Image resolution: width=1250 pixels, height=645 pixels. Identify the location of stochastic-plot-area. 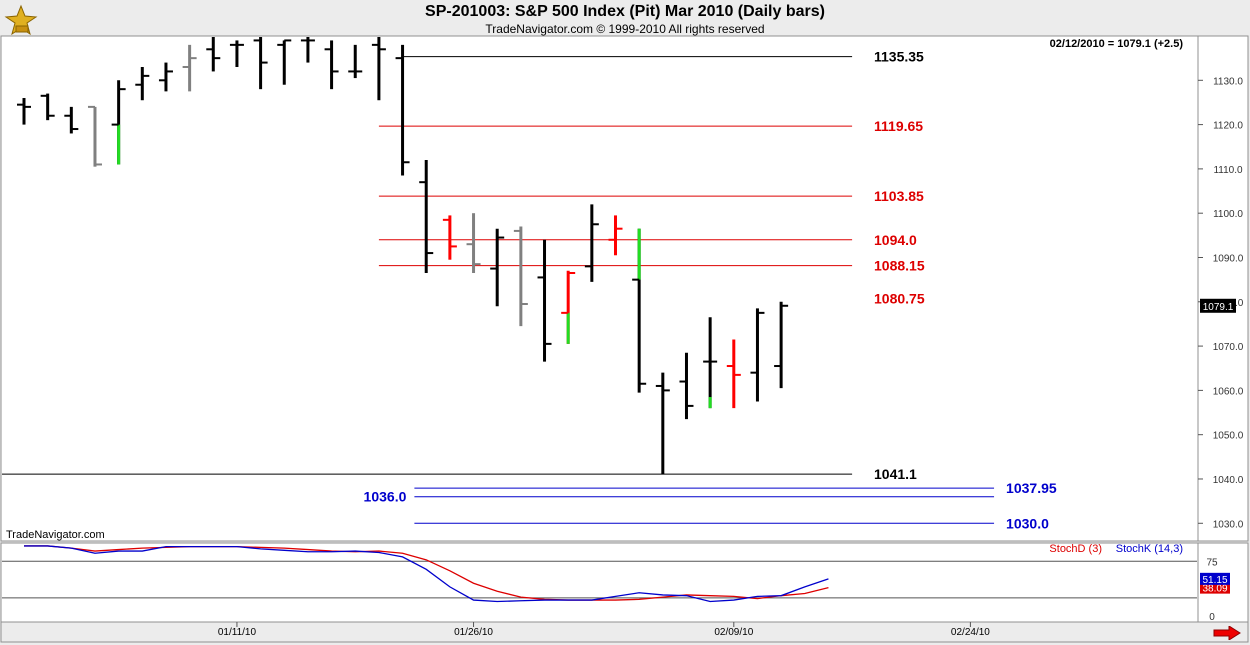
(599, 582).